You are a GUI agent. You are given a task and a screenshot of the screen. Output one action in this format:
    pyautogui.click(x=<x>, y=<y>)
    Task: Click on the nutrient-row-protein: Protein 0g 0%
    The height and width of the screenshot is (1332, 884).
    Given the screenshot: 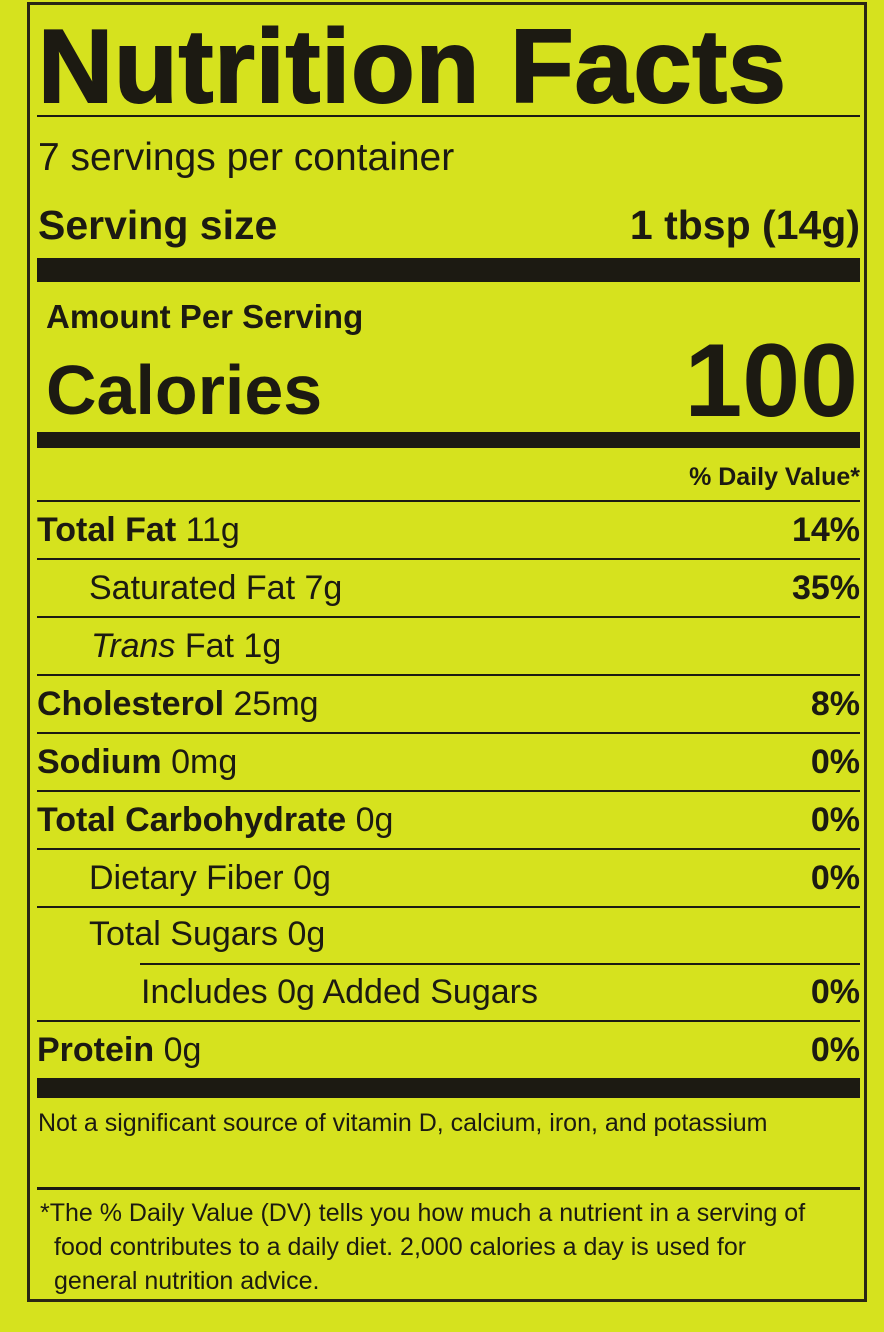 What is the action you would take?
    pyautogui.click(x=448, y=1050)
    